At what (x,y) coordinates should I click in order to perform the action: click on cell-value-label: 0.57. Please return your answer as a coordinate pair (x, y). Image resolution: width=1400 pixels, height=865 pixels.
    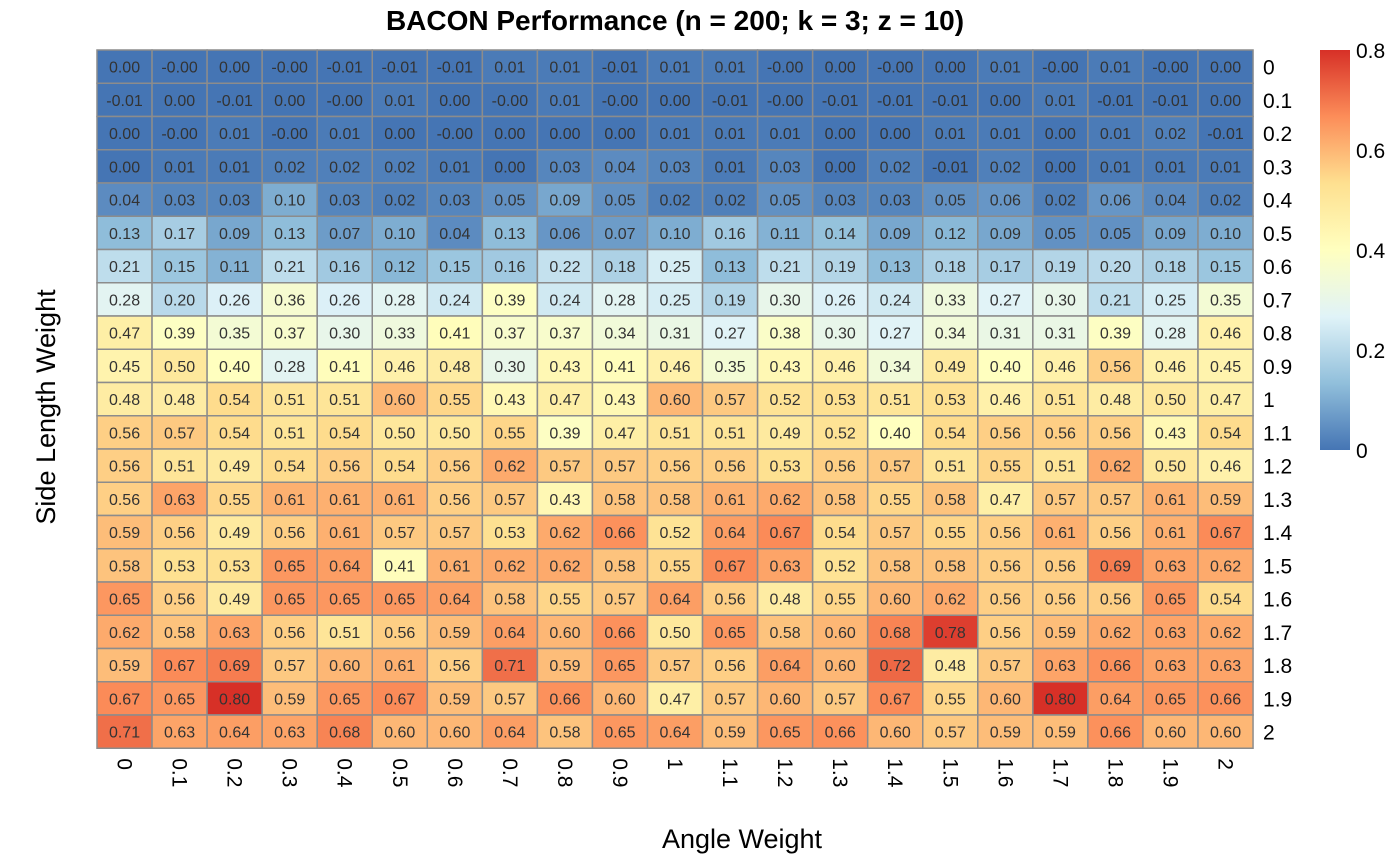
    Looking at the image, I should click on (950, 733).